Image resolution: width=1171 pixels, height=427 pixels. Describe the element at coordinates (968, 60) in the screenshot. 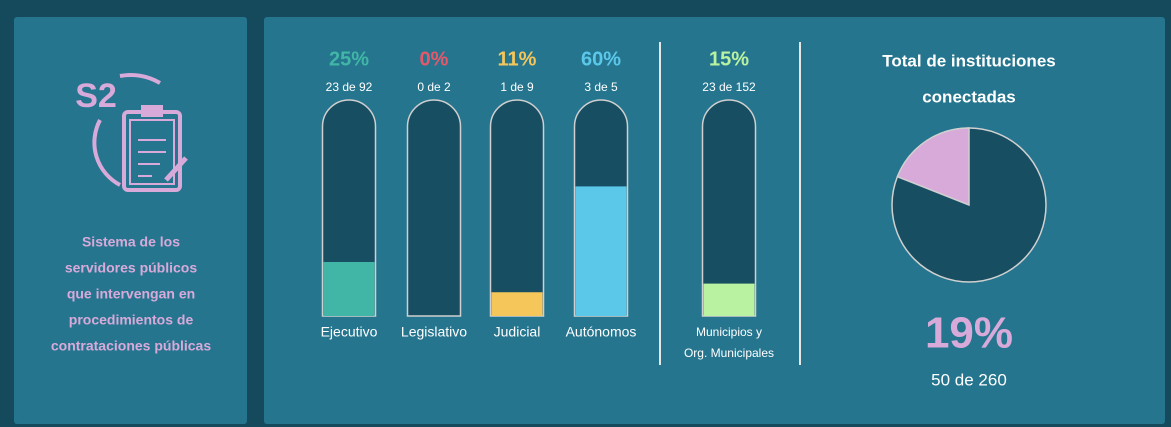

I see `total-title: Total de instituciones` at that location.